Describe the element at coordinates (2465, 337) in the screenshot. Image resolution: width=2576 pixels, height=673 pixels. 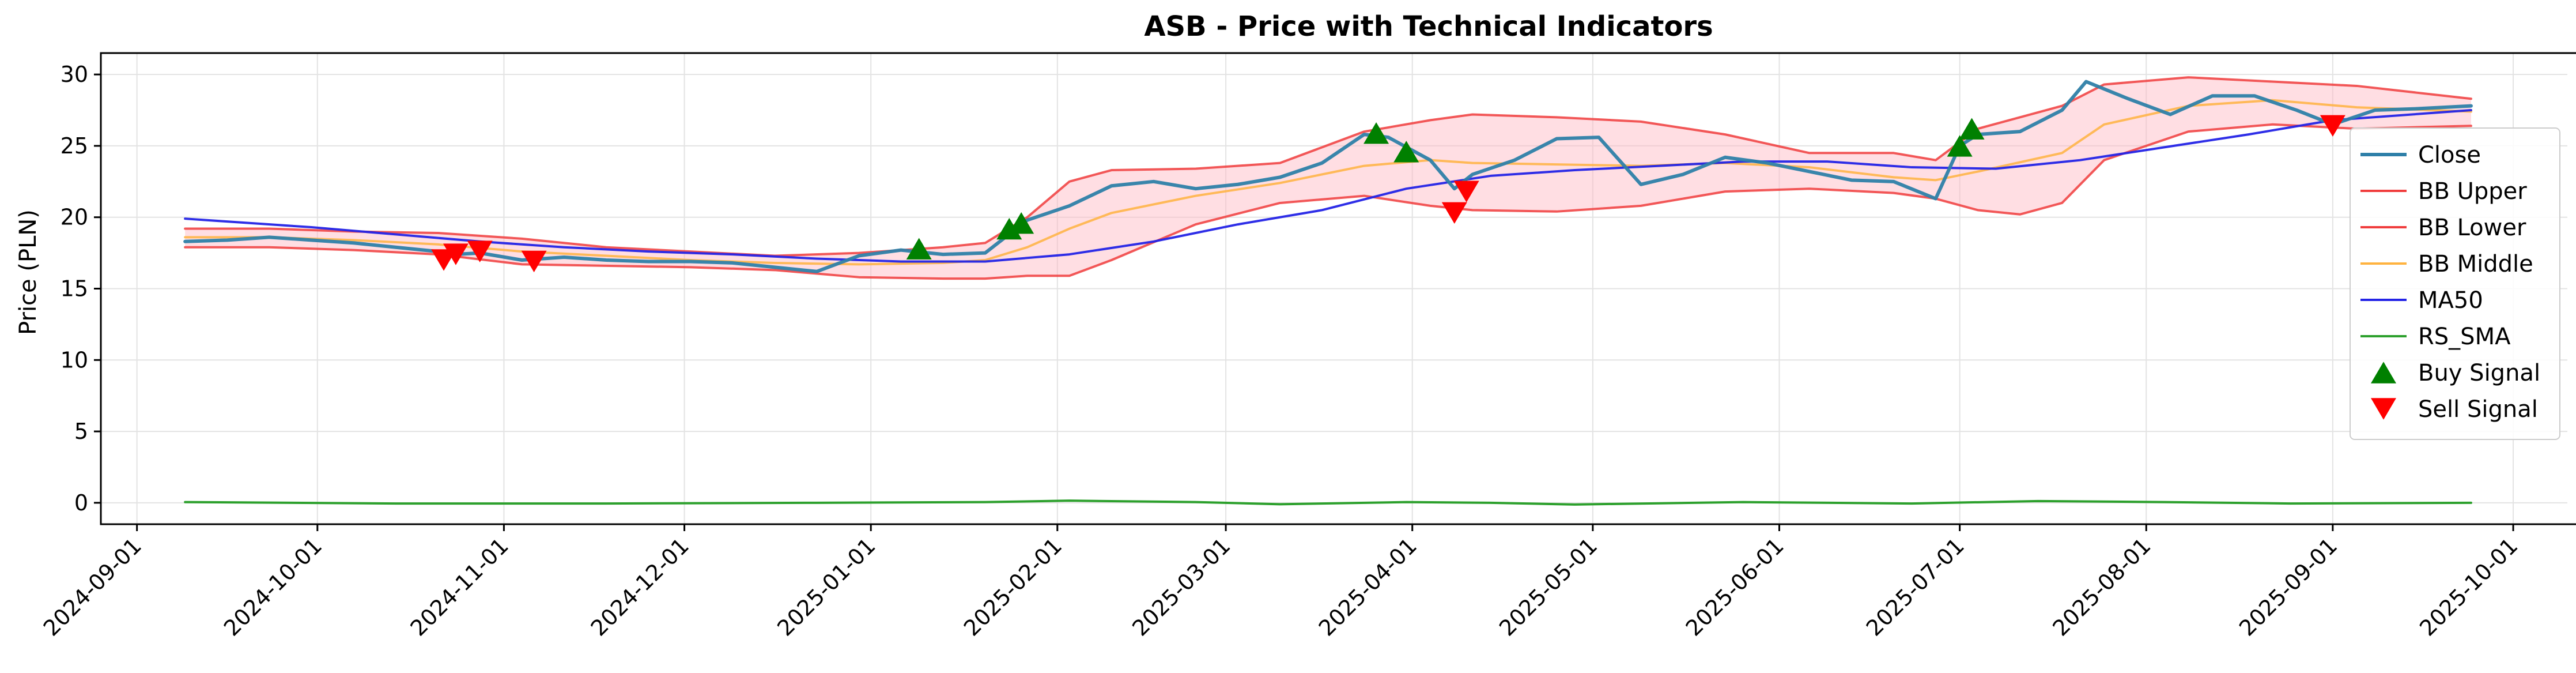
I see `legend-label: RS_SMA` at that location.